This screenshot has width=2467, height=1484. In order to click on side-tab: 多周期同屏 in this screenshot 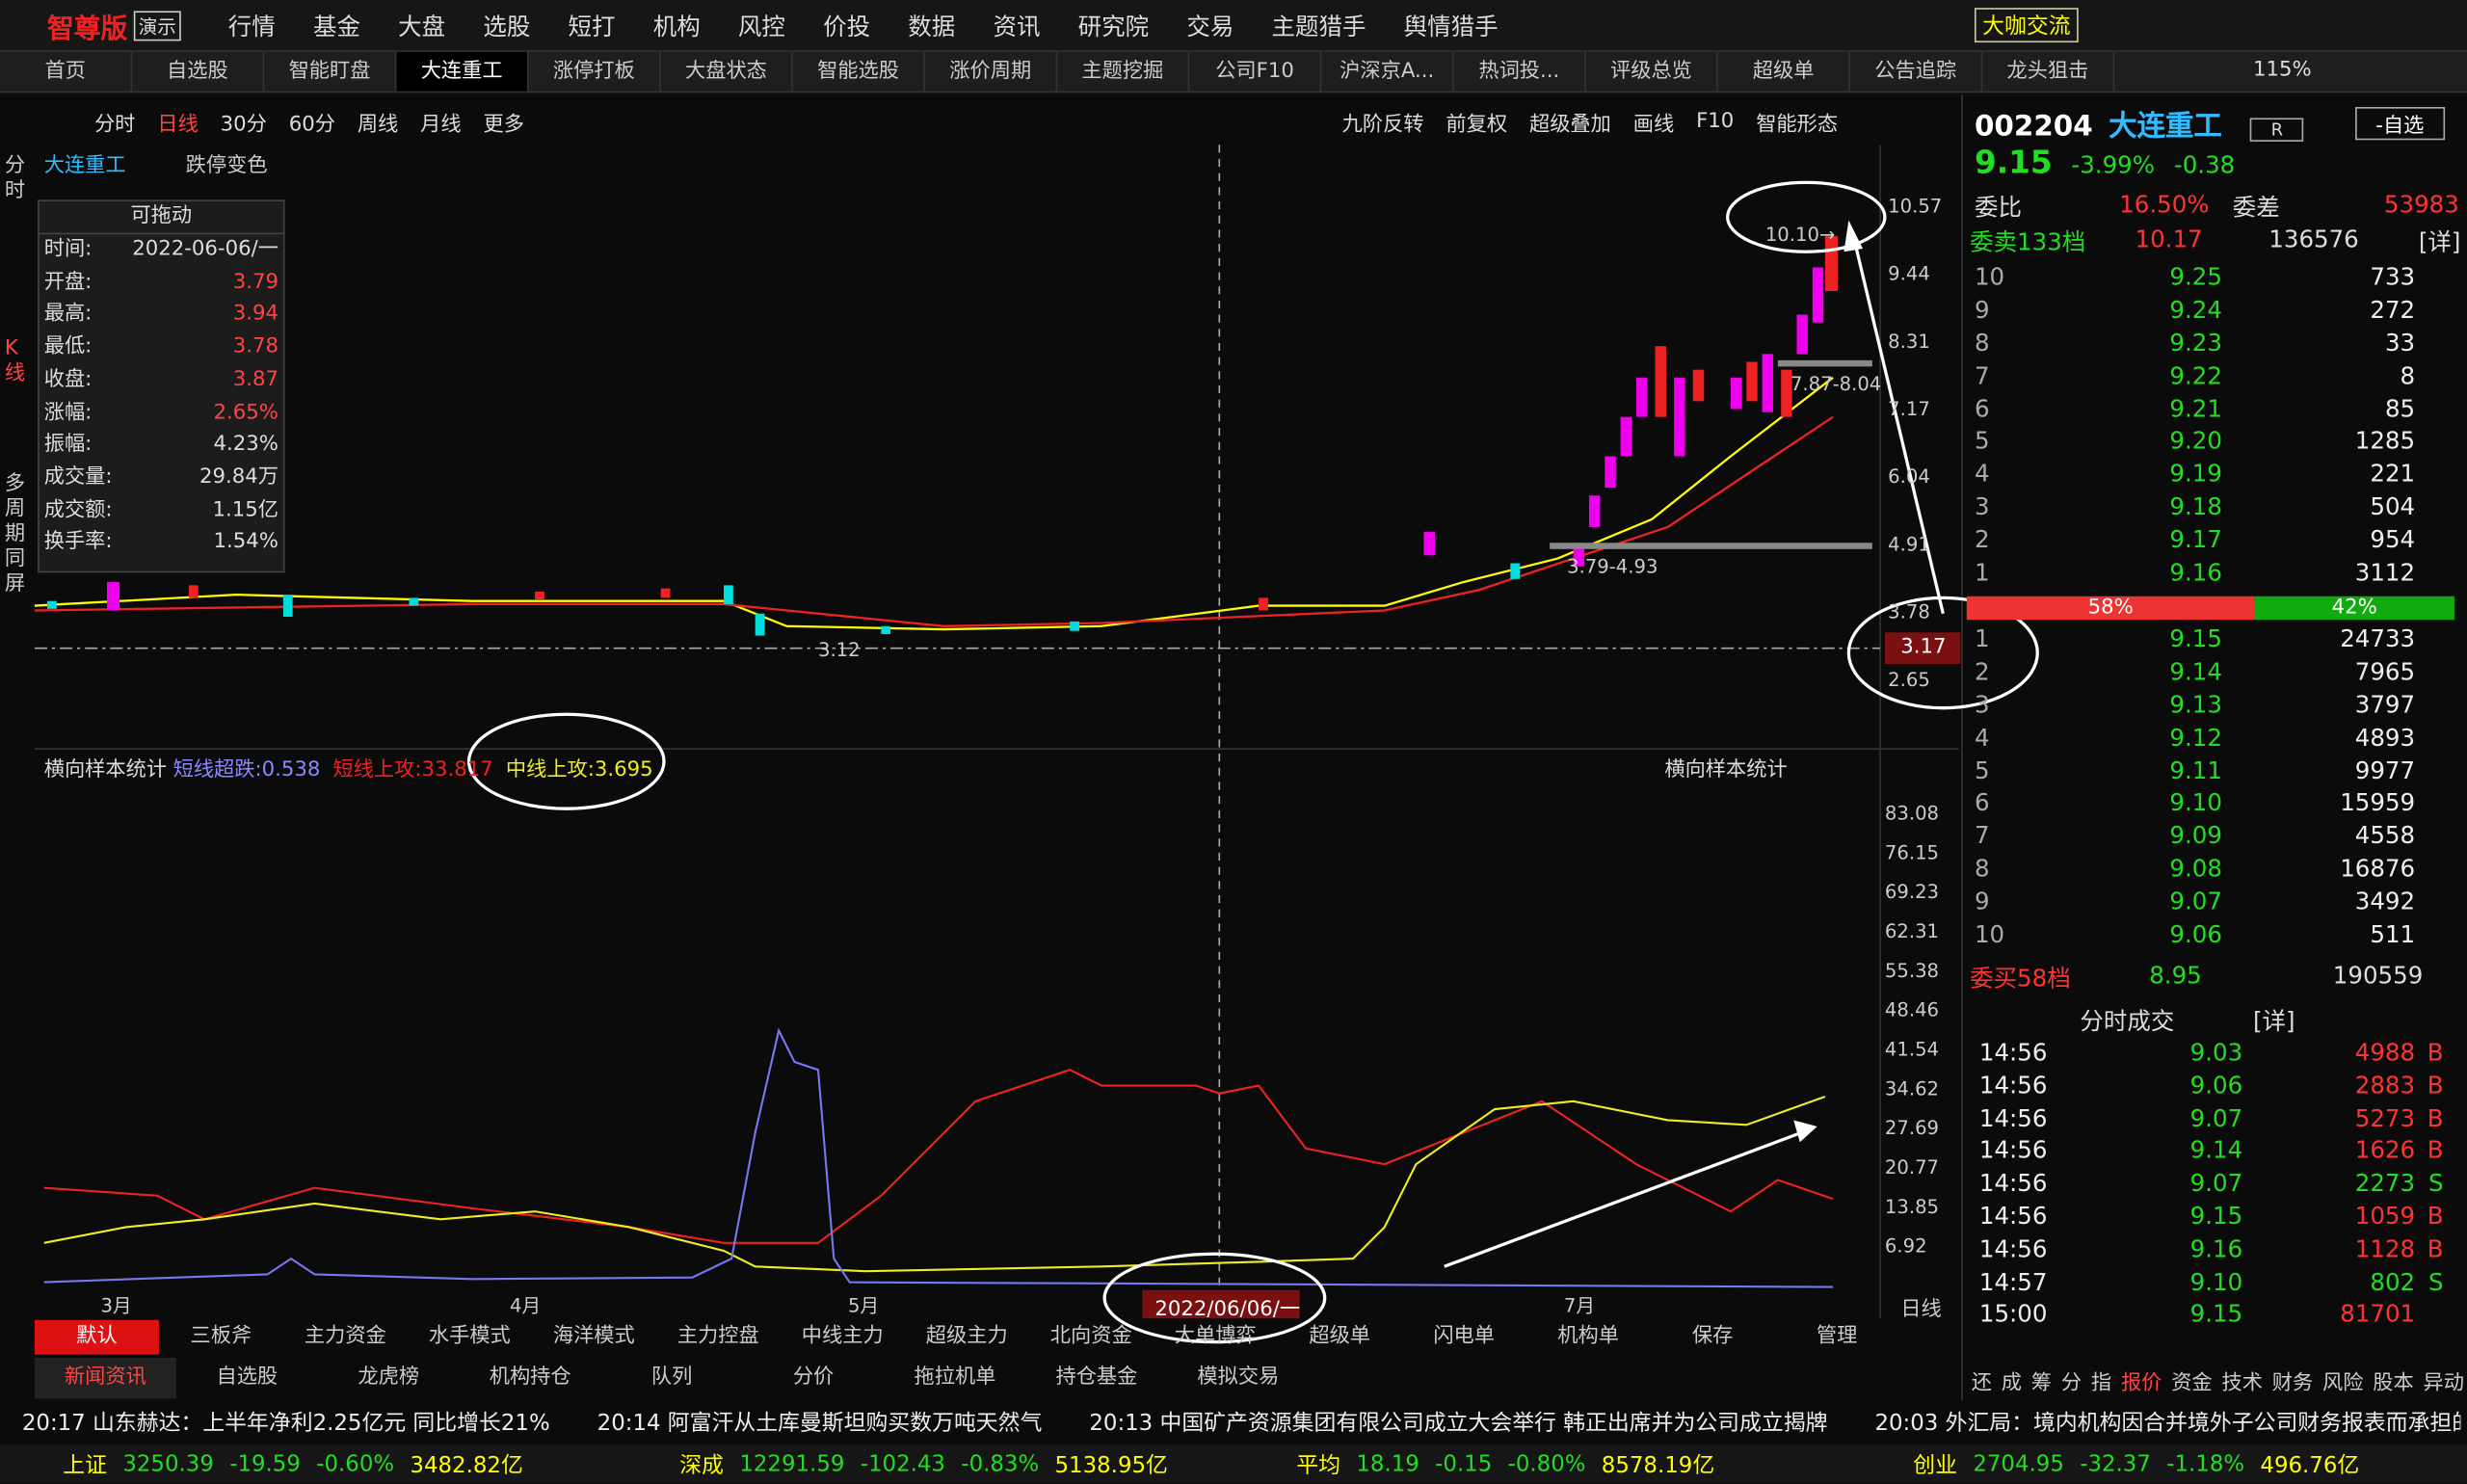, I will do `click(15, 533)`.